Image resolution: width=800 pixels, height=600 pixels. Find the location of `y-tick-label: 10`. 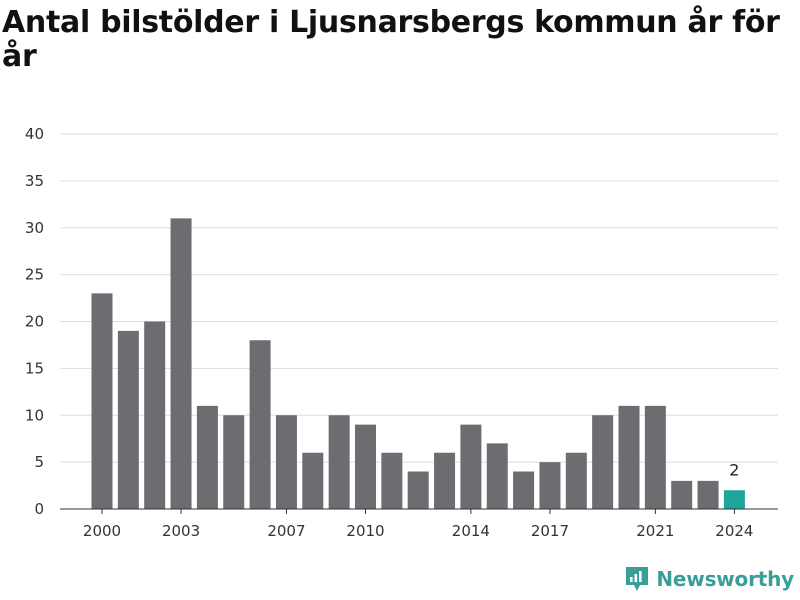

y-tick-label: 10 is located at coordinates (34, 415).